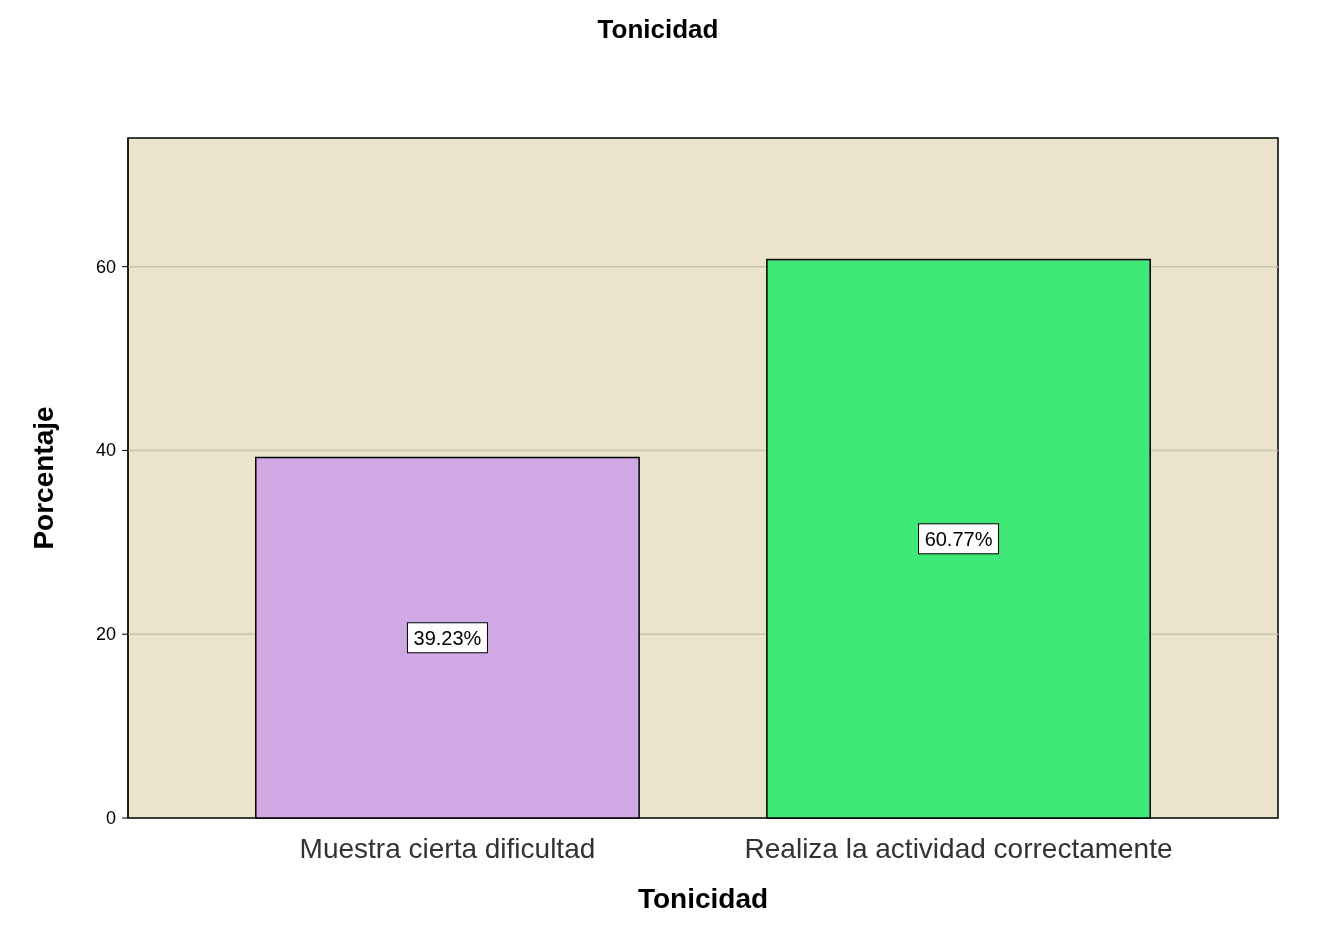 This screenshot has height=937, width=1318. What do you see at coordinates (658, 29) in the screenshot?
I see `chart-title: Tonicidad` at bounding box center [658, 29].